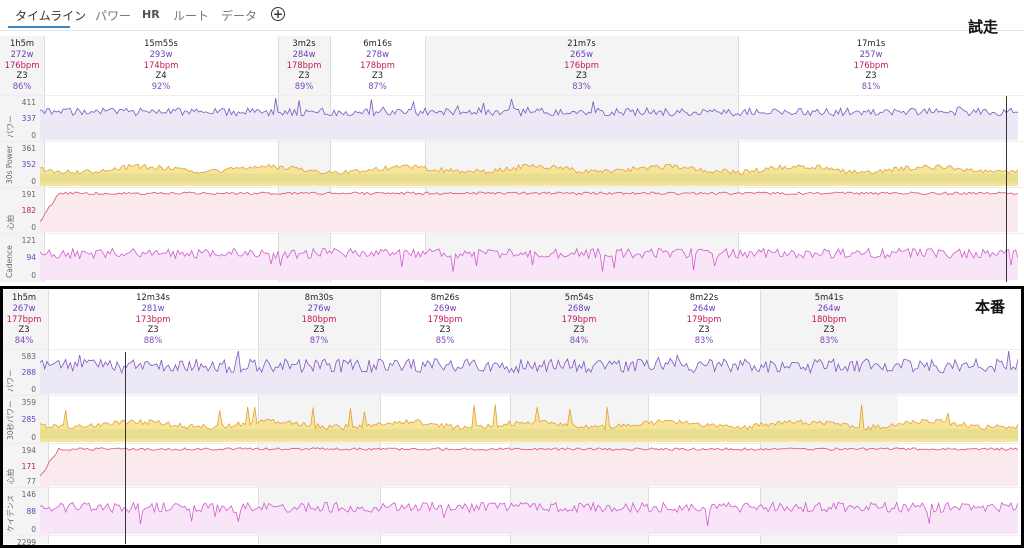 This screenshot has height=548, width=1024. I want to click on active-tab-indicator, so click(39, 27).